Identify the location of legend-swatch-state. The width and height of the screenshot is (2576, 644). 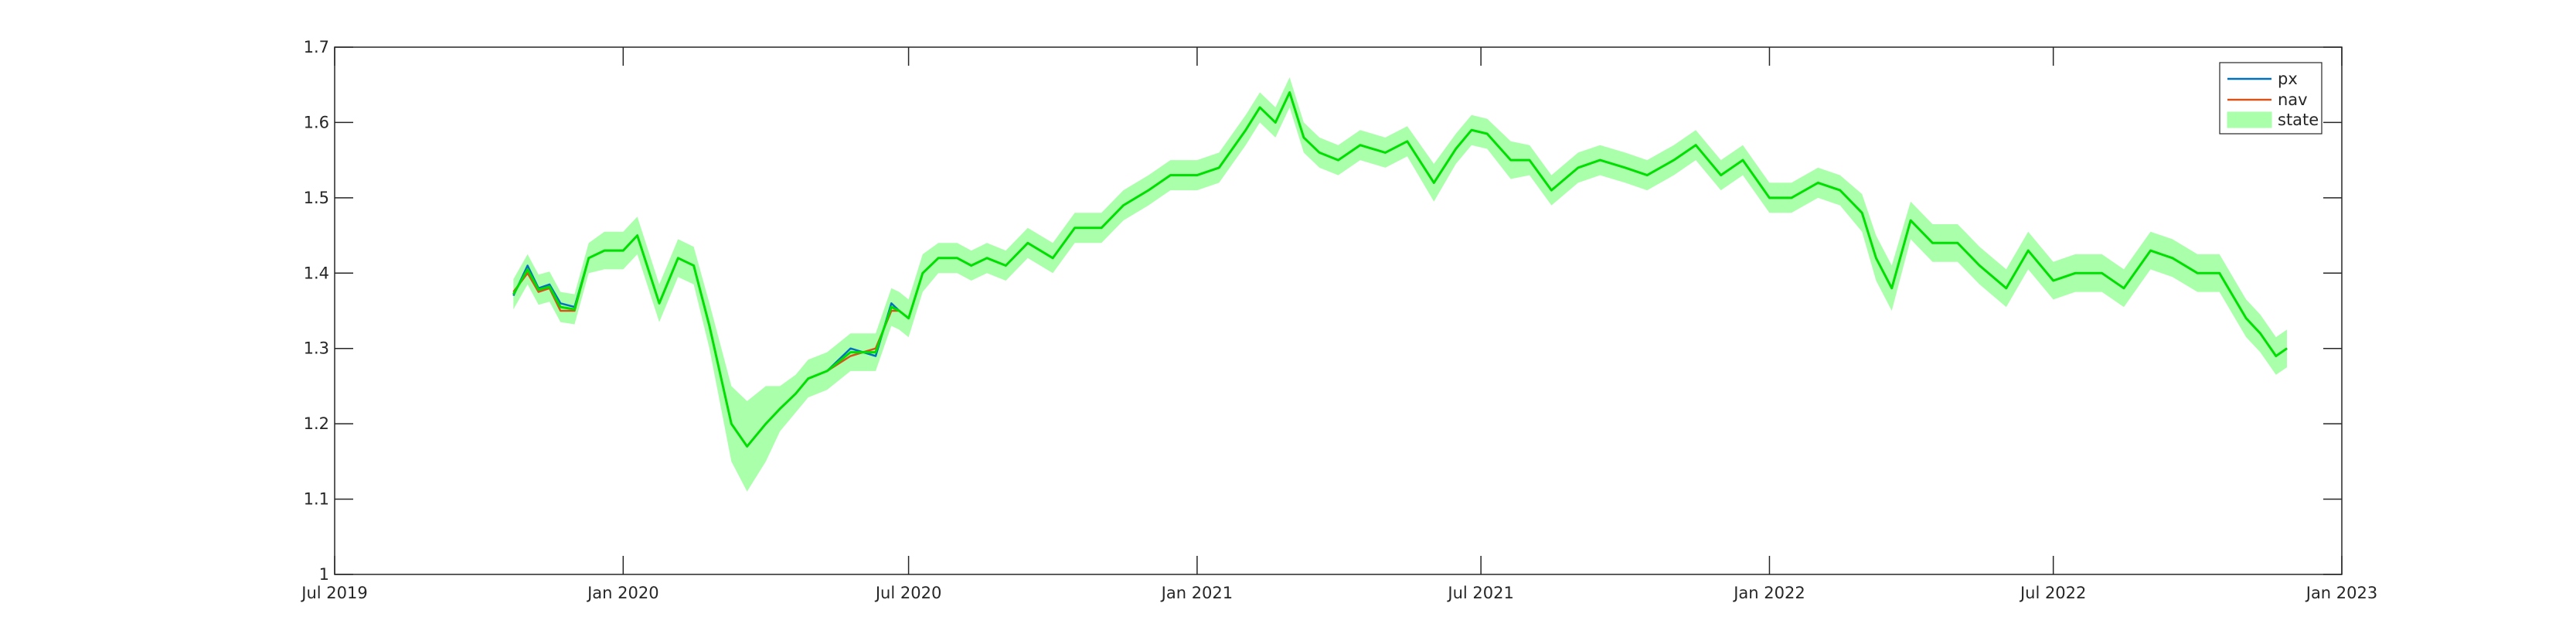
(2249, 119).